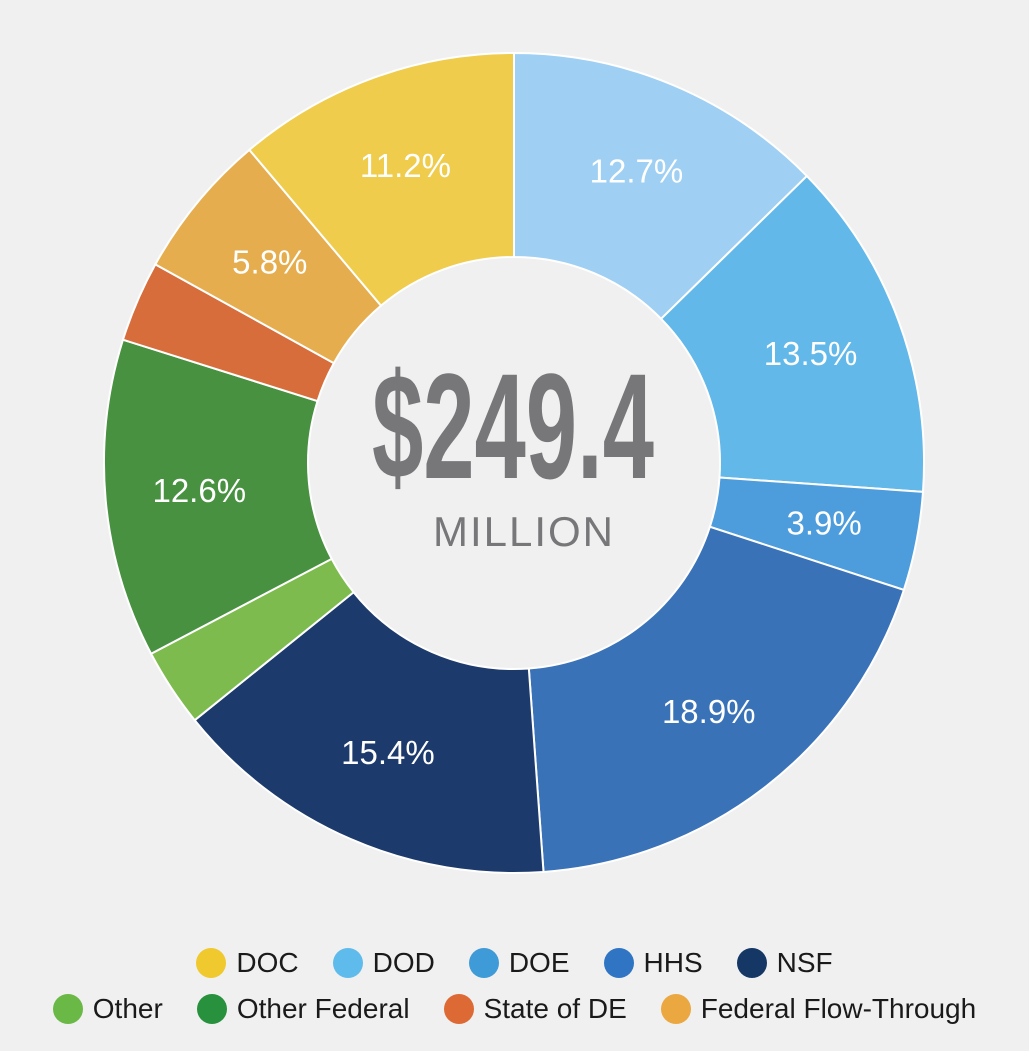  Describe the element at coordinates (269, 261) in the screenshot. I see `slice-label-federal-flow-through-8: 5.8%` at that location.